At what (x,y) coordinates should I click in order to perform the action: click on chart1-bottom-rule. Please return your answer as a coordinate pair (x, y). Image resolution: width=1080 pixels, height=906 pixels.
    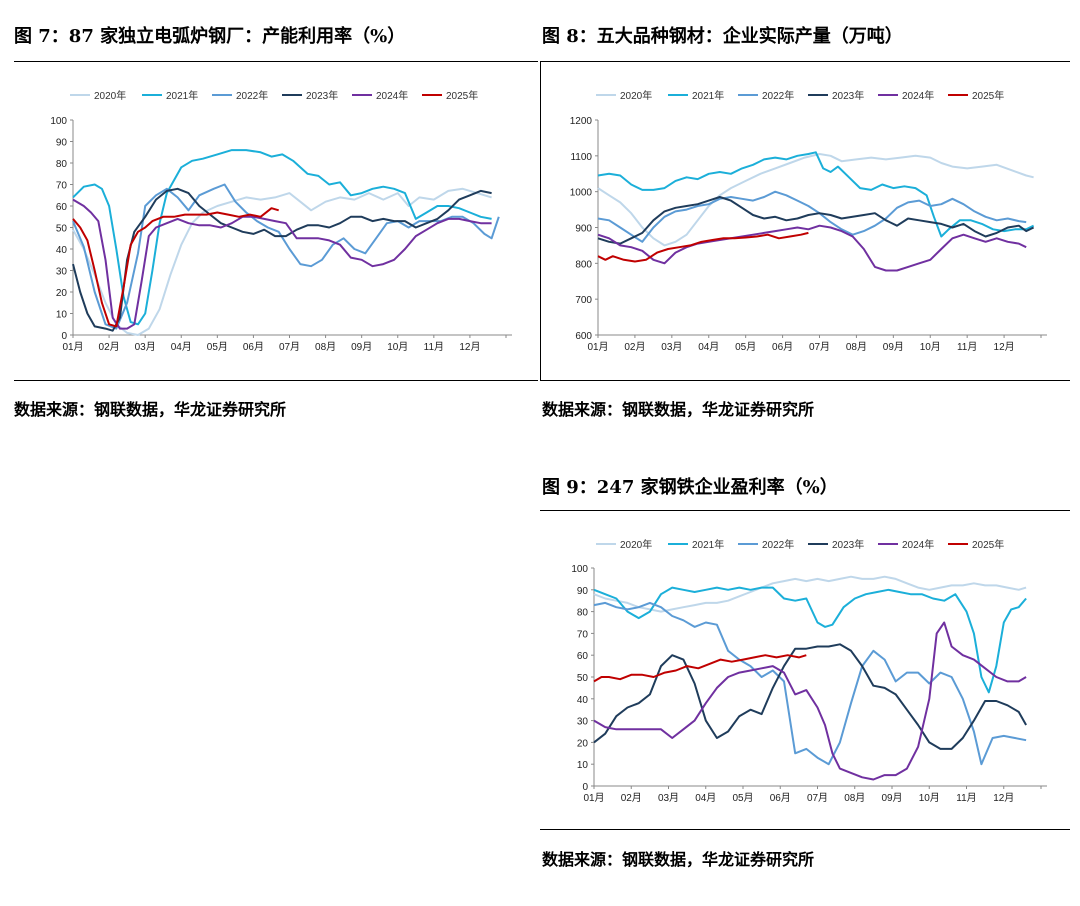
    Looking at the image, I should click on (276, 380).